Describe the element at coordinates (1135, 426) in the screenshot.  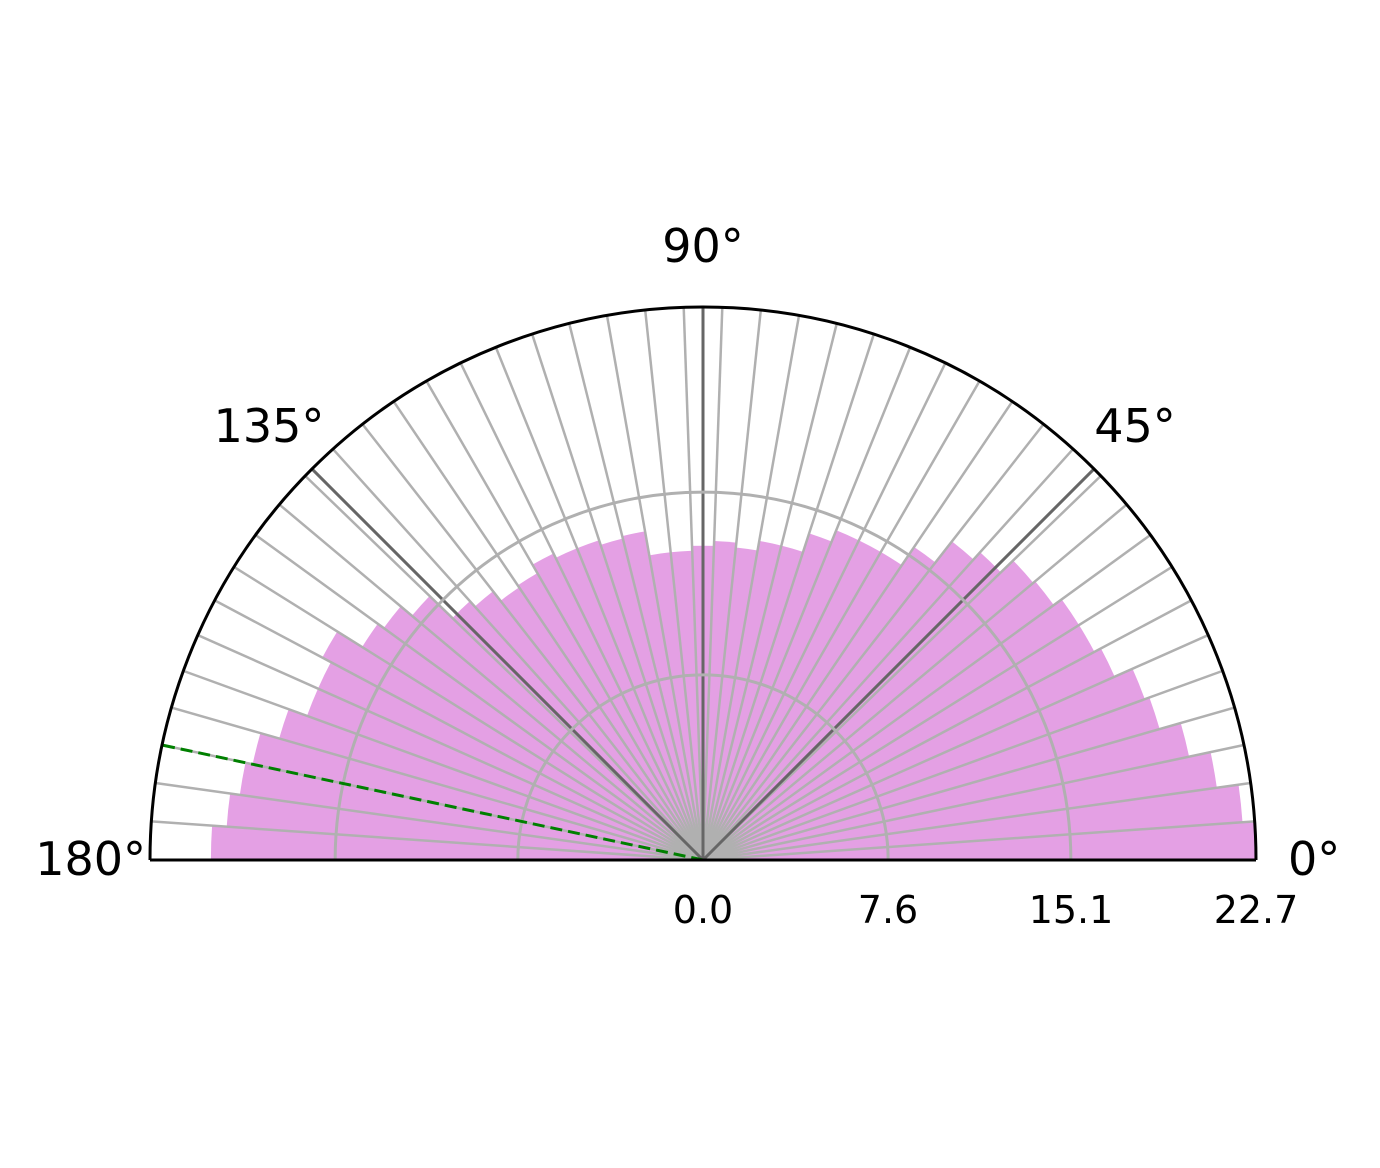
I see `angle-tick-label-45: 45°` at that location.